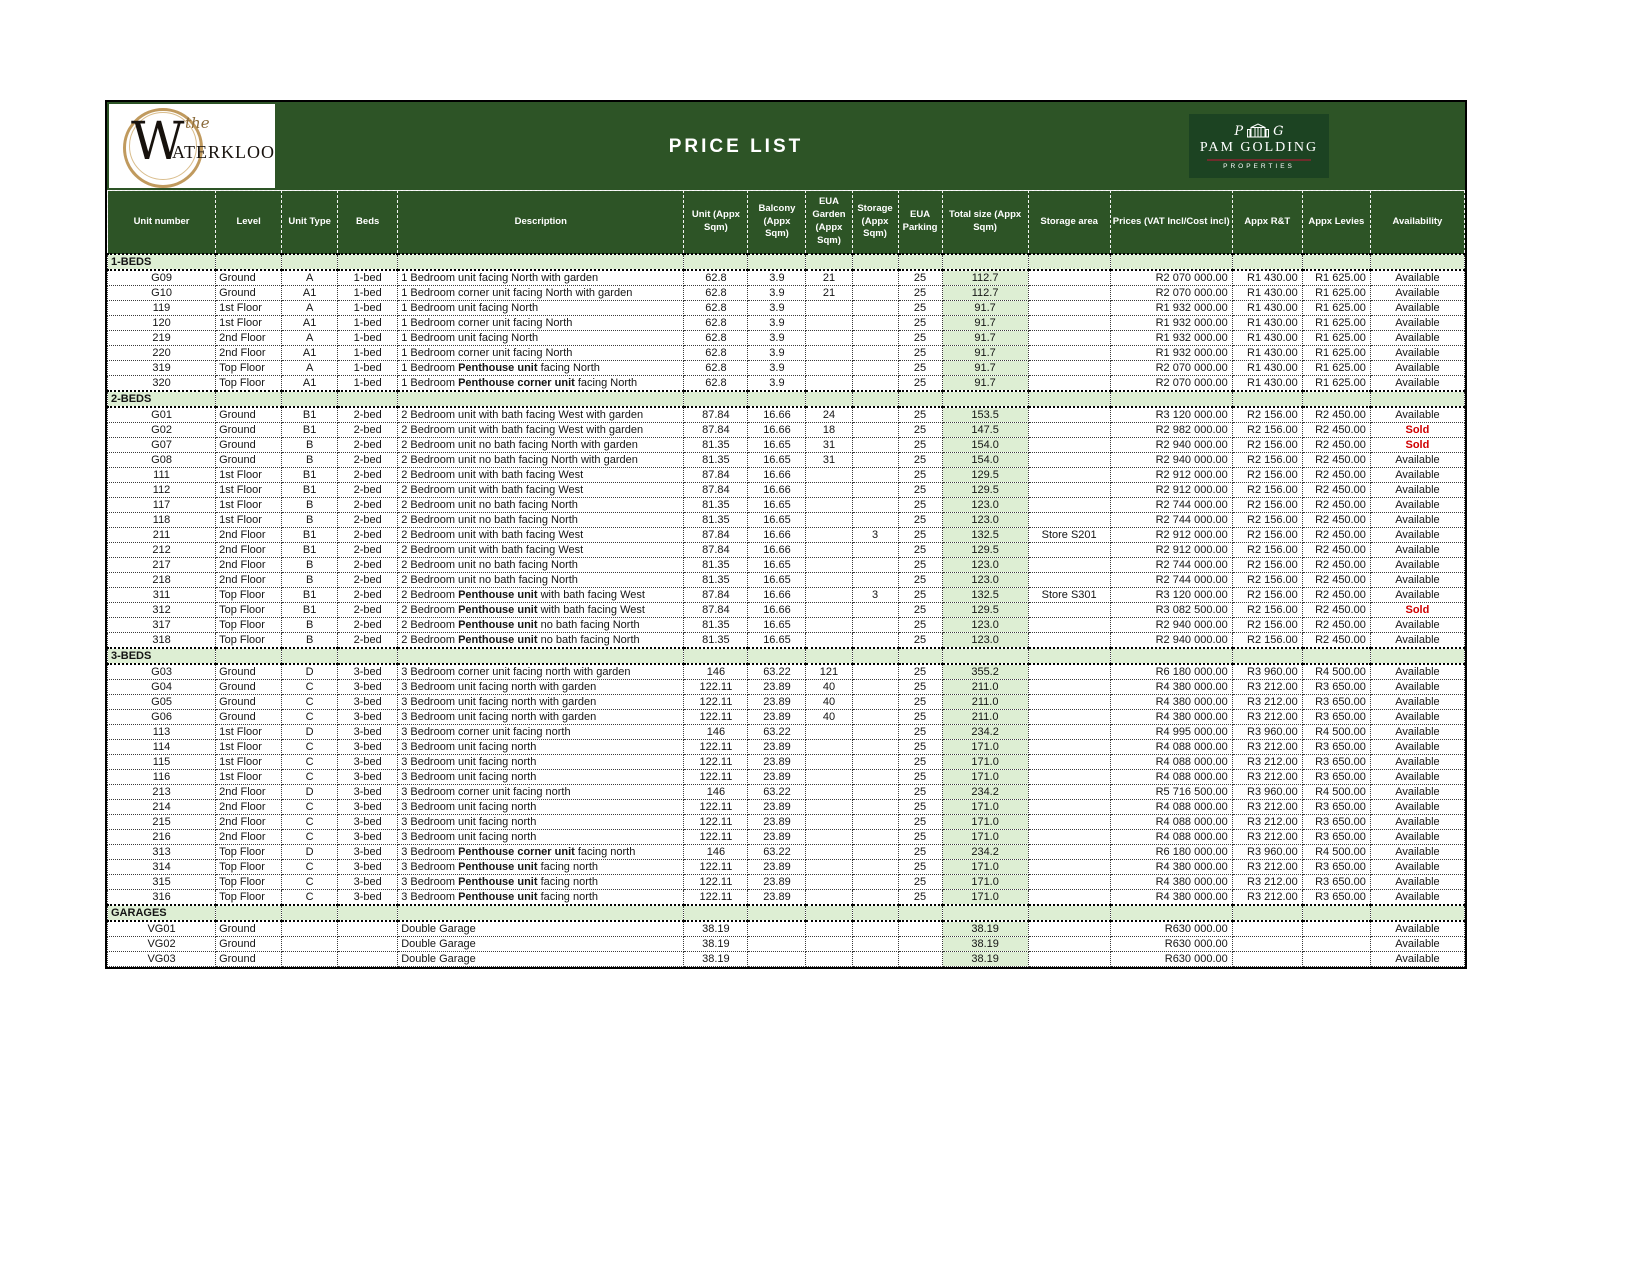 The height and width of the screenshot is (1275, 1650). What do you see at coordinates (470, 338) in the screenshot?
I see `desc-text: 1 Bedroom unit facing North` at bounding box center [470, 338].